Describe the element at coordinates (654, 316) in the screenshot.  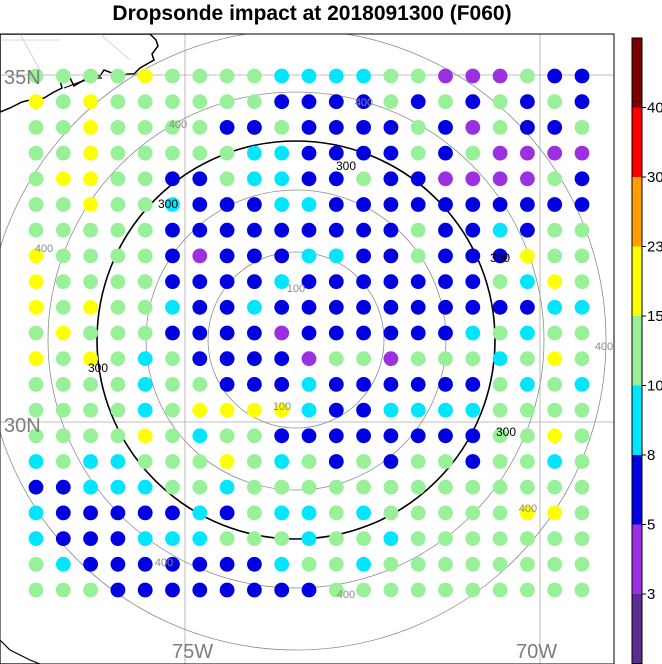
I see `colorbar-label: 15` at that location.